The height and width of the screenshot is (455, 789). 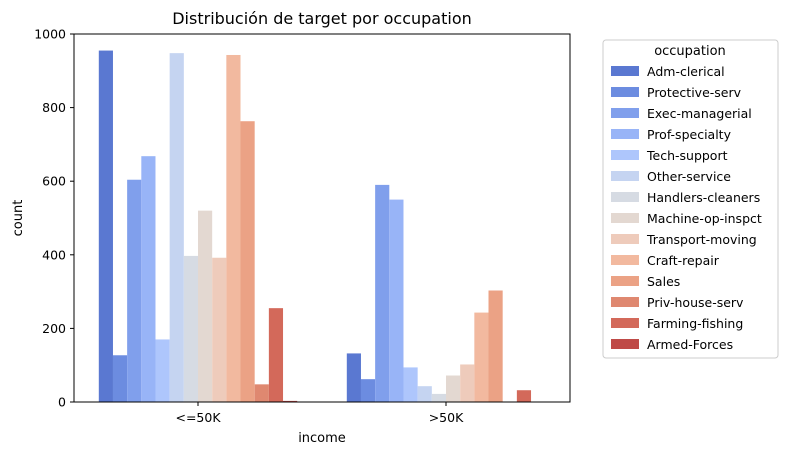 What do you see at coordinates (18, 218) in the screenshot?
I see `y-axis-label: count` at bounding box center [18, 218].